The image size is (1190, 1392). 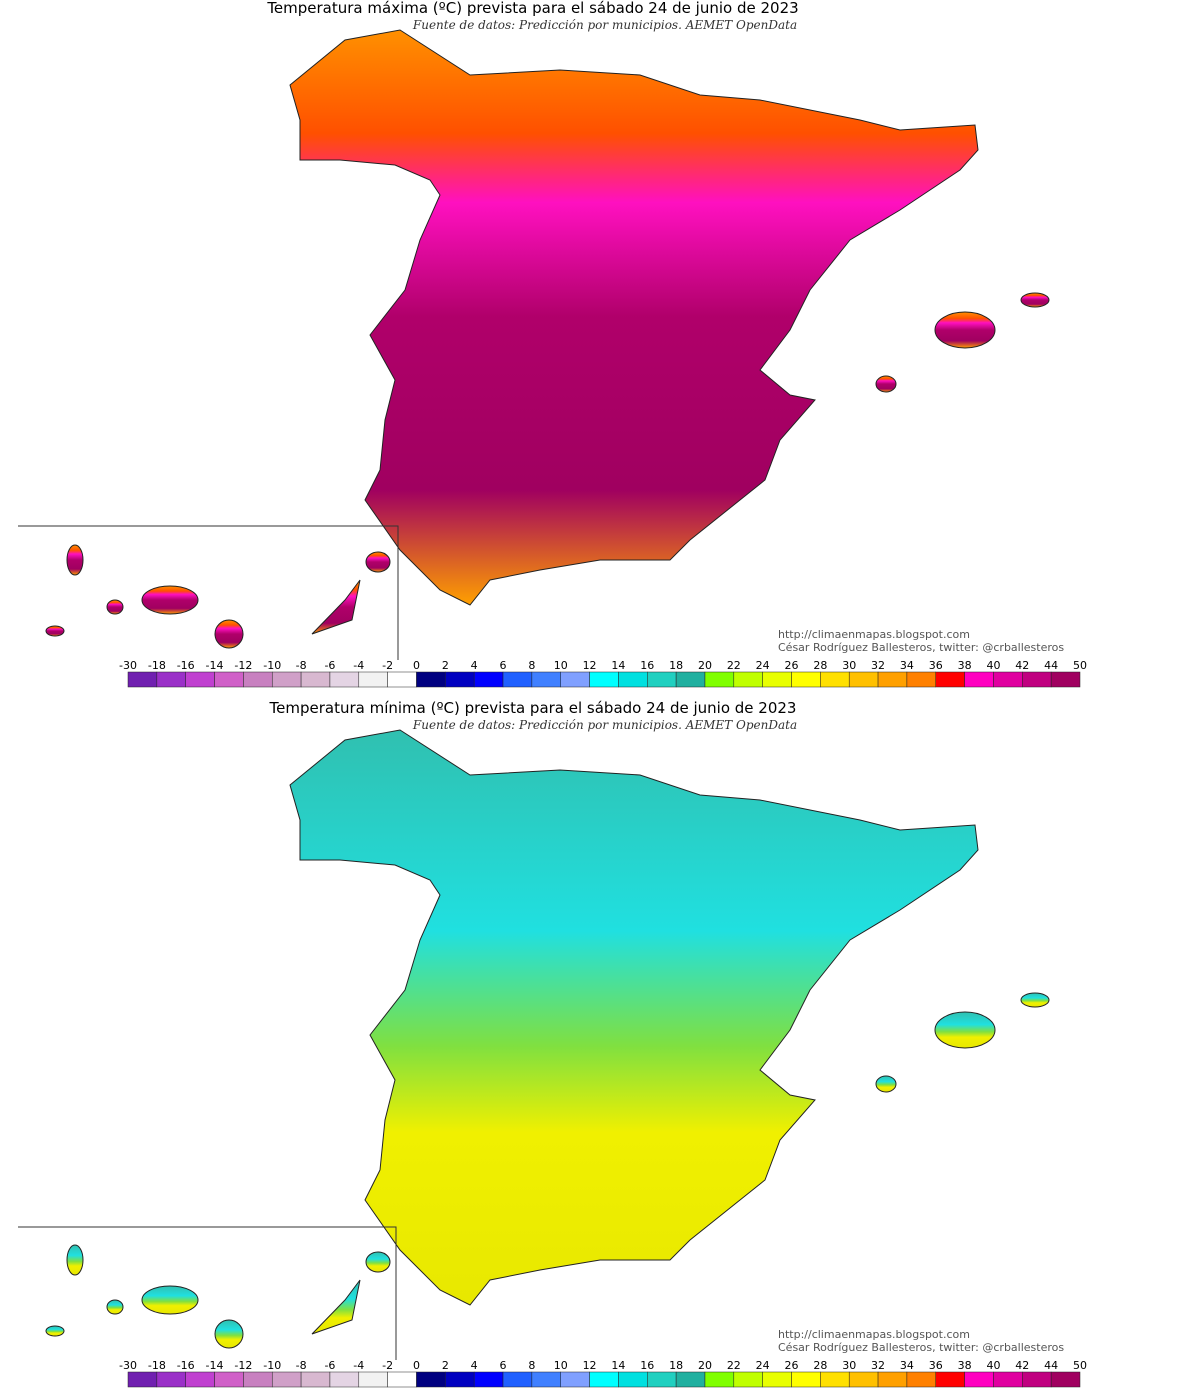 I want to click on legend-tick-label: 38, so click(x=965, y=1365).